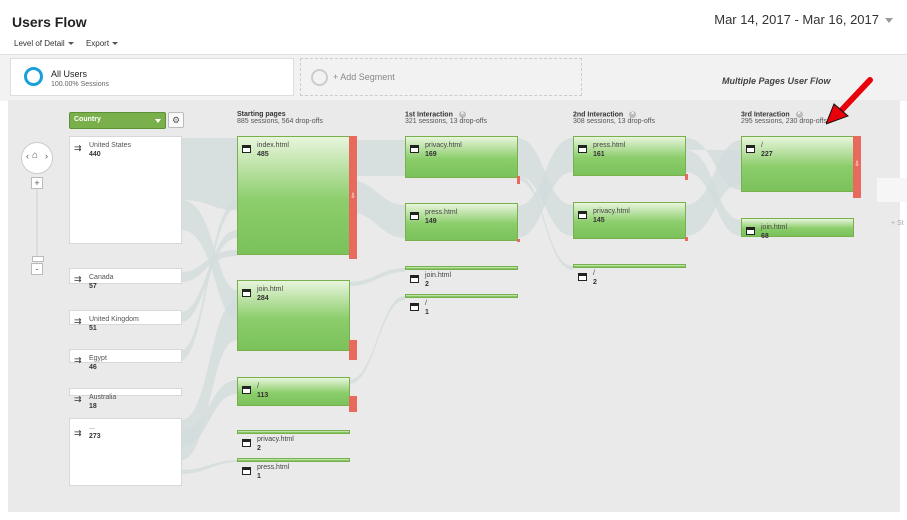 The height and width of the screenshot is (520, 907). I want to click on country-node: ⇉ United States 440, so click(125, 190).